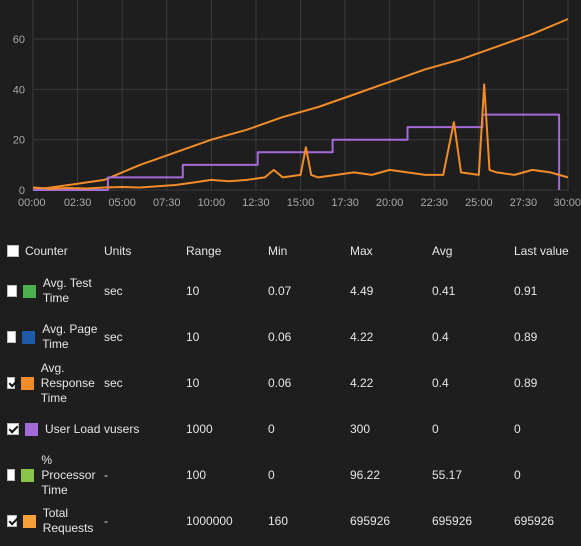  What do you see at coordinates (479, 203) in the screenshot?
I see `x-tick-label: 25:00` at bounding box center [479, 203].